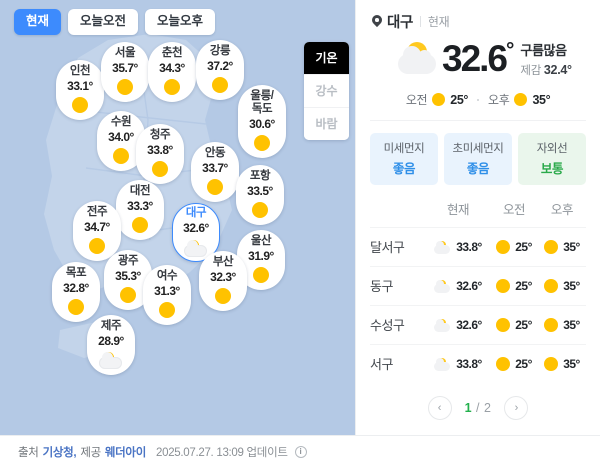 The width and height of the screenshot is (600, 467). I want to click on current-temperature: 32.6°, so click(478, 58).